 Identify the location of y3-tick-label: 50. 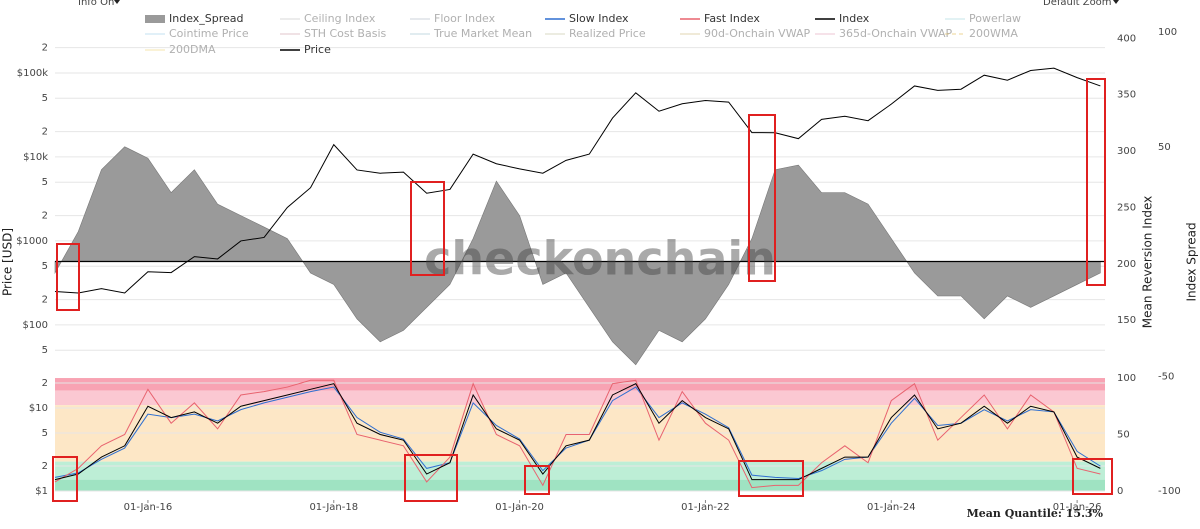
(1164, 147).